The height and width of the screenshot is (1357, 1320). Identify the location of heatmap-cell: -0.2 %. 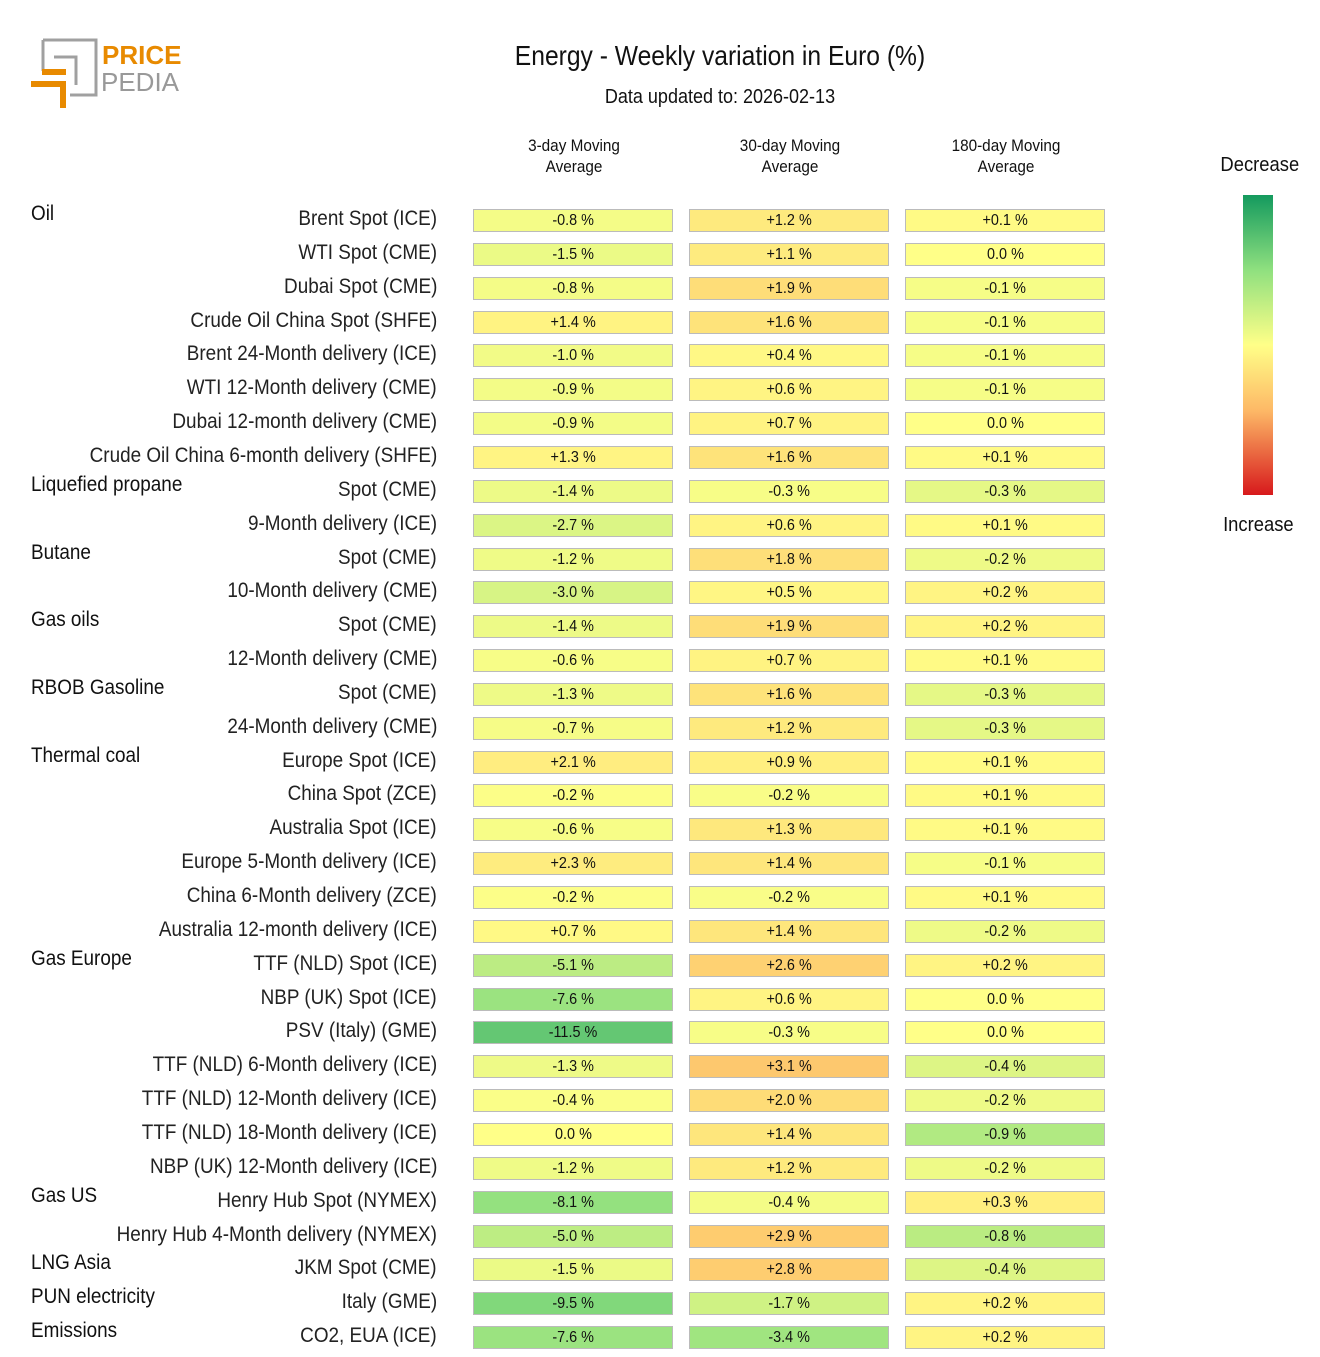
(573, 796).